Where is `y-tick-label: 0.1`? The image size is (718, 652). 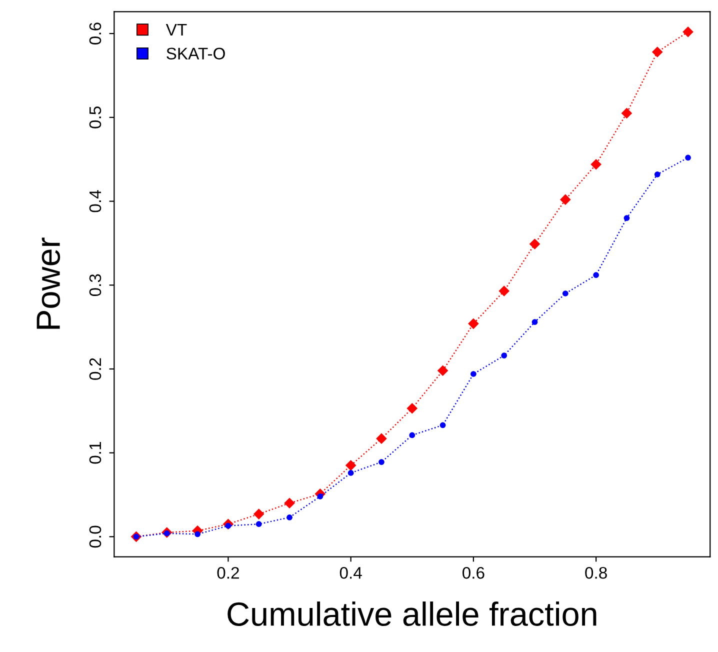
y-tick-label: 0.1 is located at coordinates (95, 453).